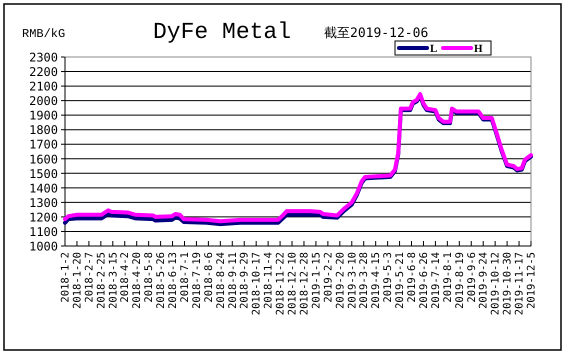 This screenshot has height=355, width=567. What do you see at coordinates (137, 280) in the screenshot?
I see `x-tick-label: 2018-4-20` at bounding box center [137, 280].